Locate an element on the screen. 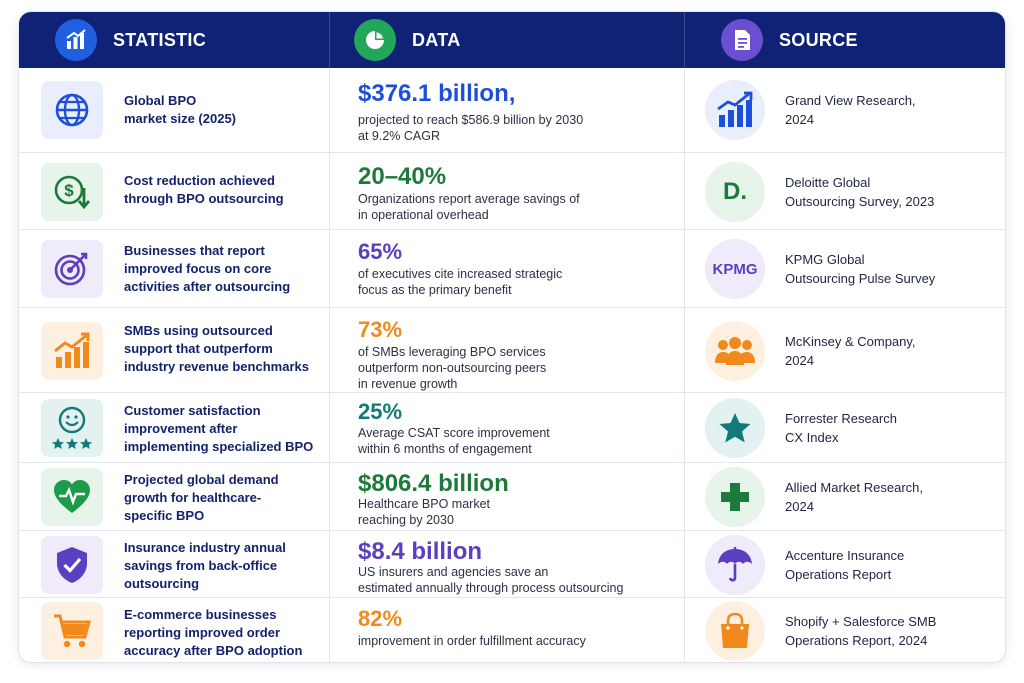  header-source: SOURCE is located at coordinates (844, 40).